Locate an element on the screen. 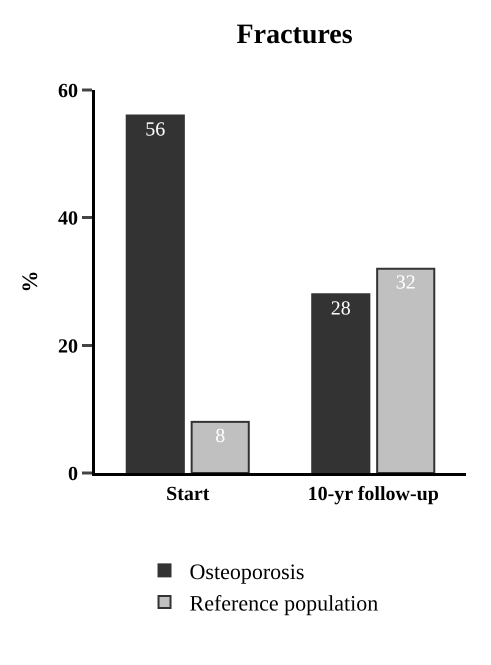 The width and height of the screenshot is (491, 665). y-tick-label: 0 is located at coordinates (73, 474).